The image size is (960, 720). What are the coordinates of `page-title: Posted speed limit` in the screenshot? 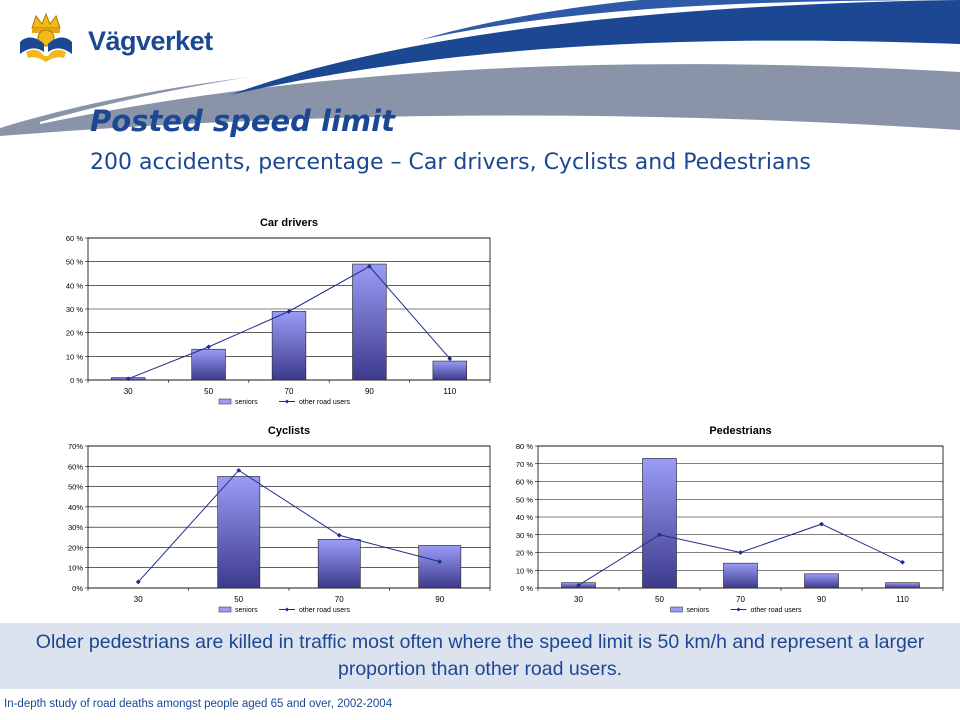 It's located at (242, 121).